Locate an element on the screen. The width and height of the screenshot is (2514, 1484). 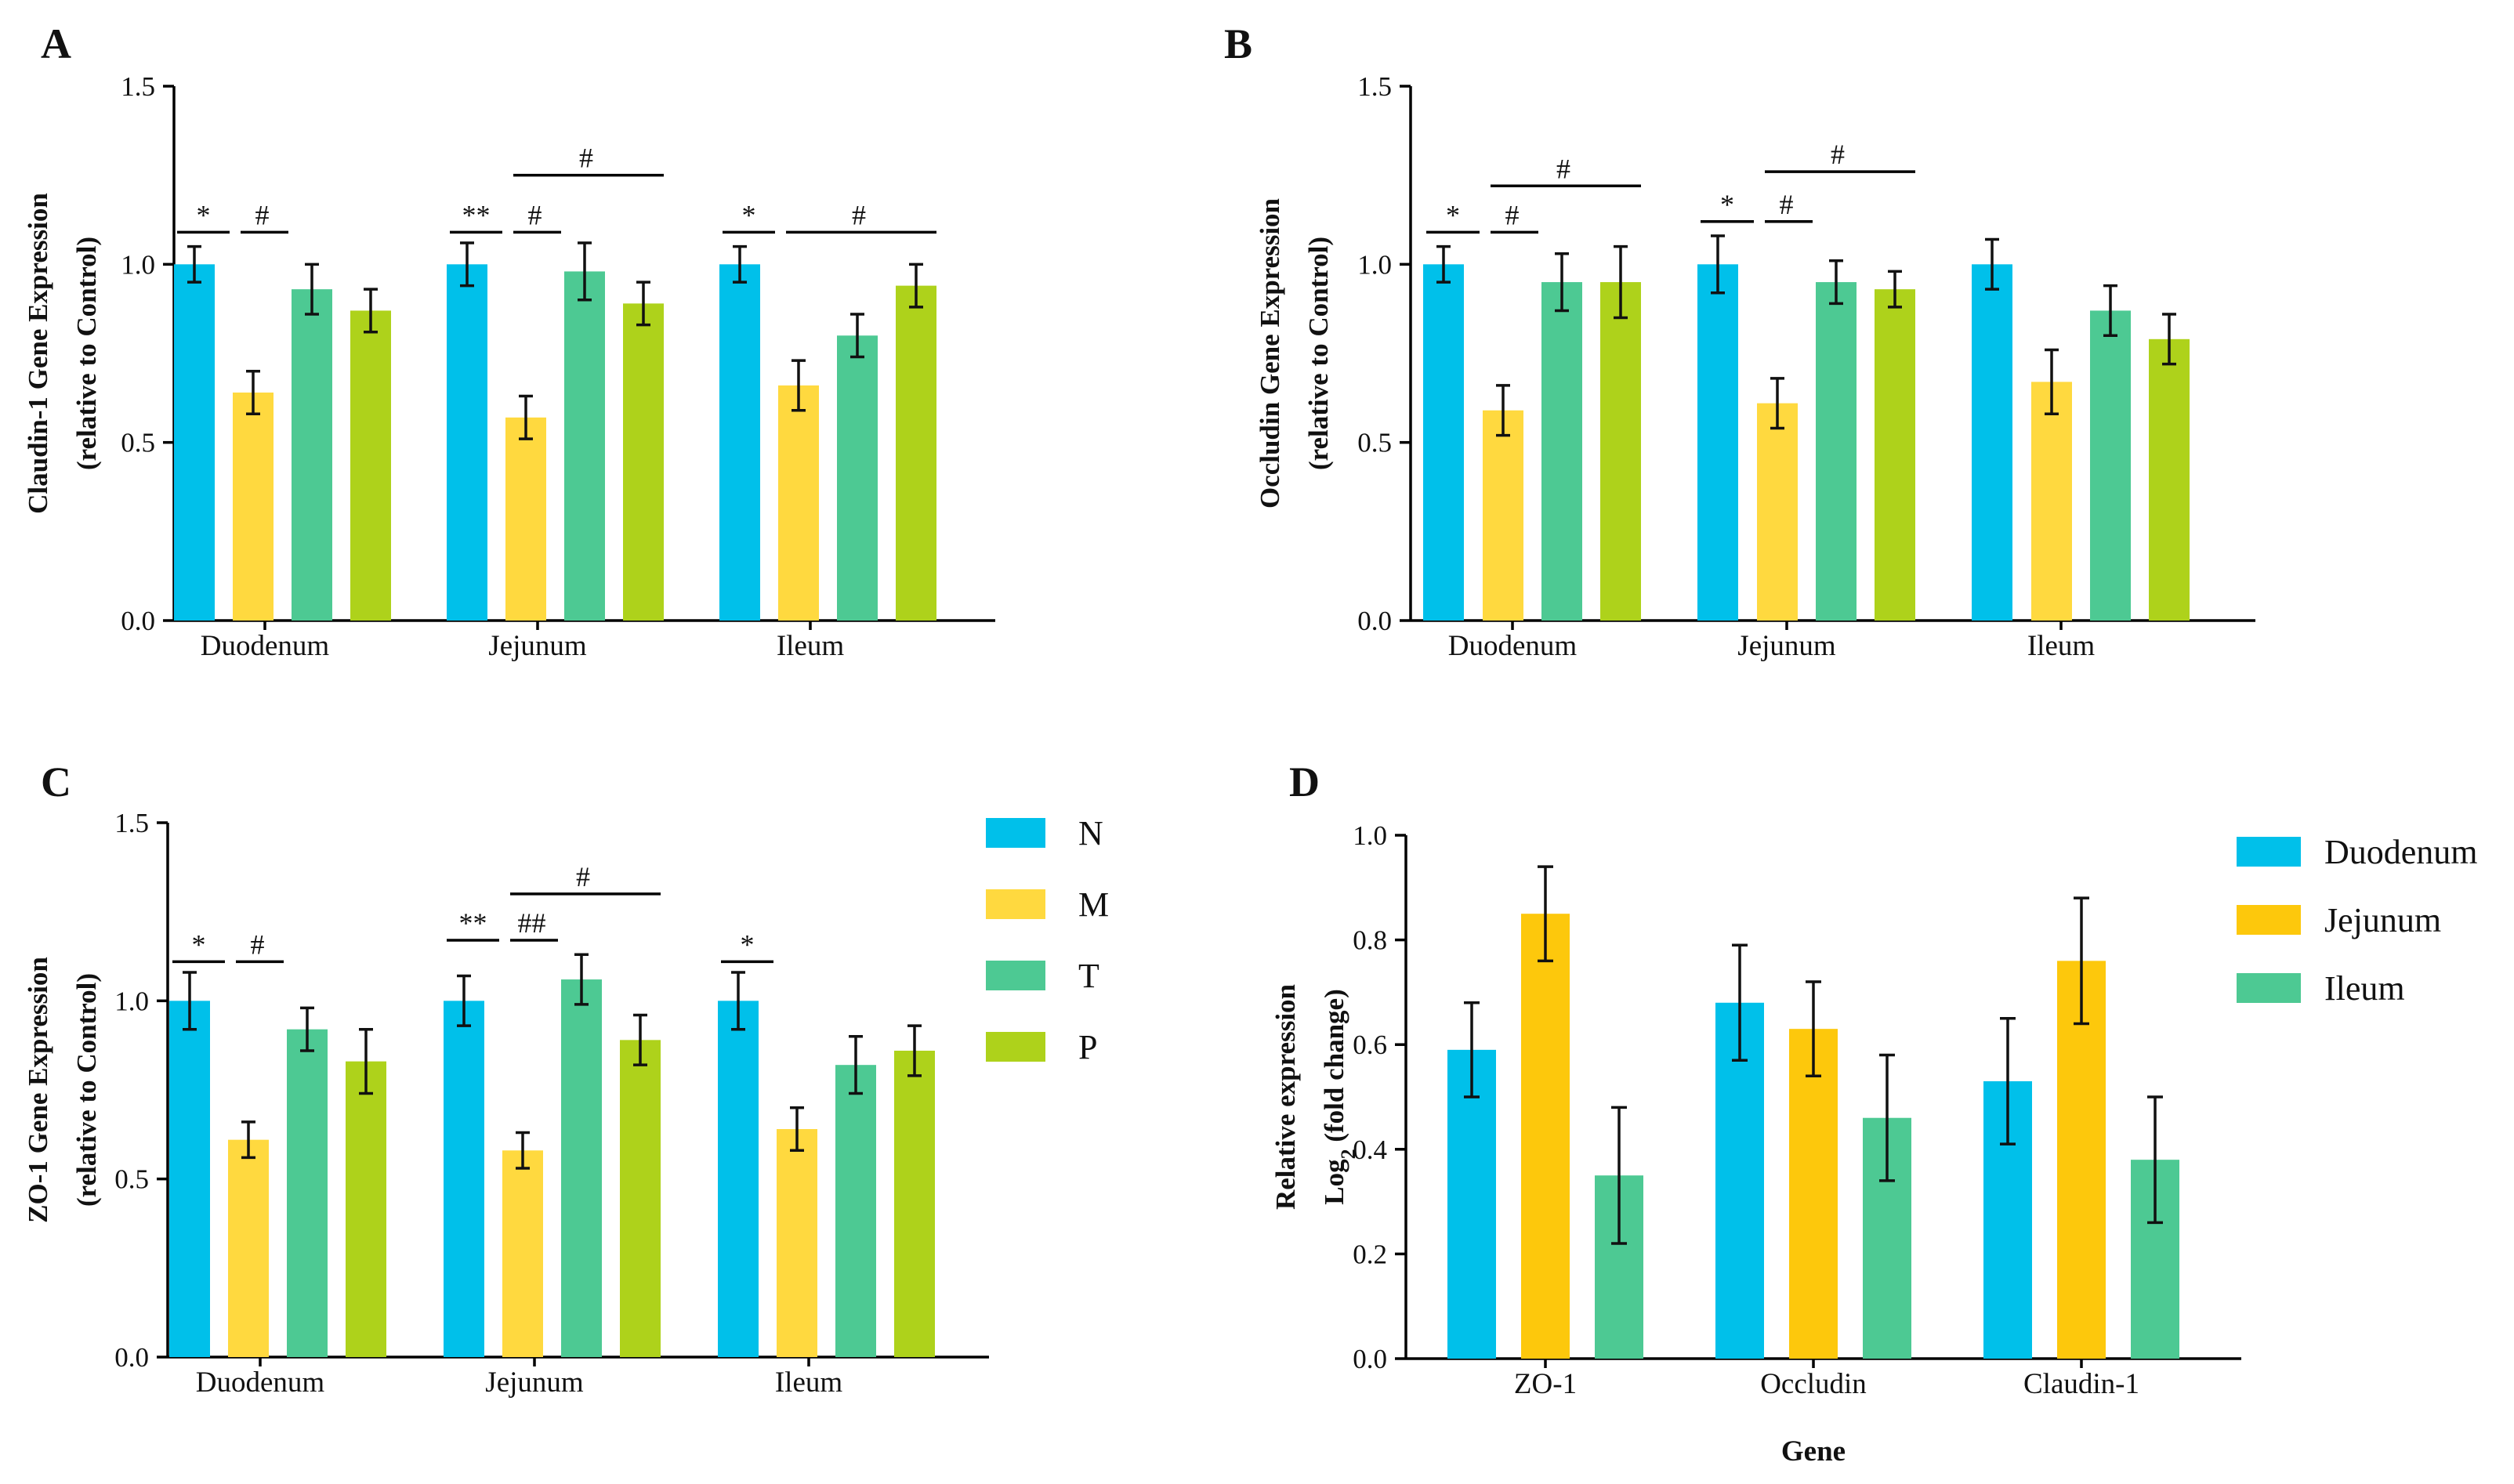
significance-mark: ## is located at coordinates (532, 923).